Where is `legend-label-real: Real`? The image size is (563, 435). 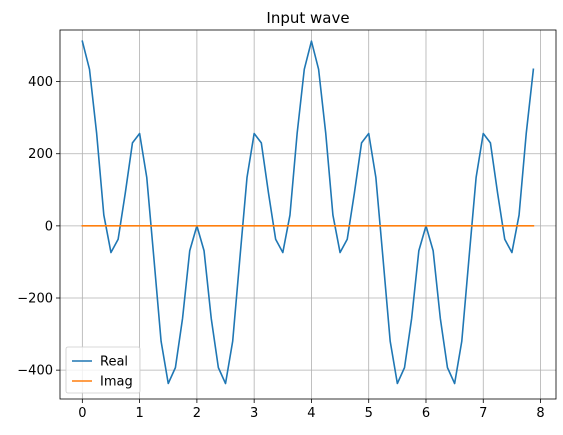 legend-label-real: Real is located at coordinates (114, 362).